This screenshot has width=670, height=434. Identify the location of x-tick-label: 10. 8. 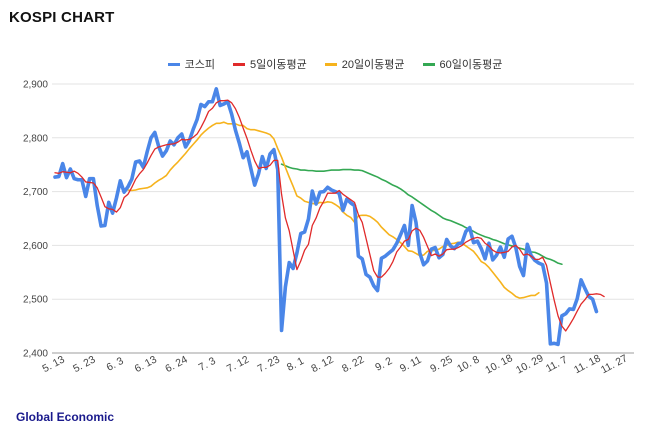
(468, 364).